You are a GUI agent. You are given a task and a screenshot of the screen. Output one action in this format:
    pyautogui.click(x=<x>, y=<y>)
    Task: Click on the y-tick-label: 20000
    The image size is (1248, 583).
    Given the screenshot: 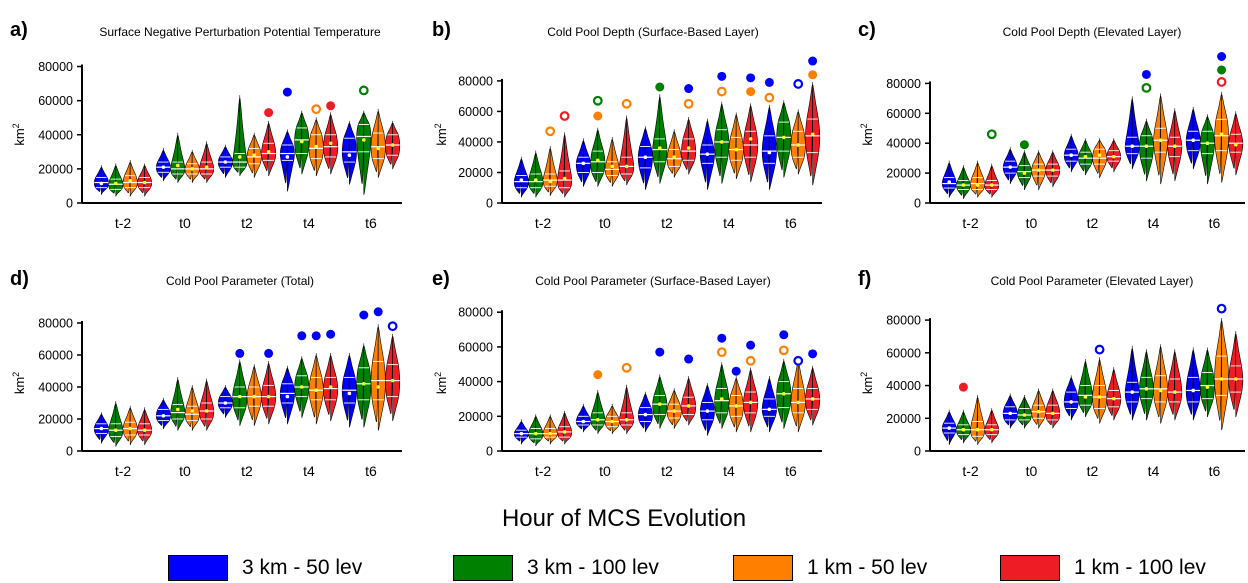 What is the action you would take?
    pyautogui.click(x=903, y=419)
    